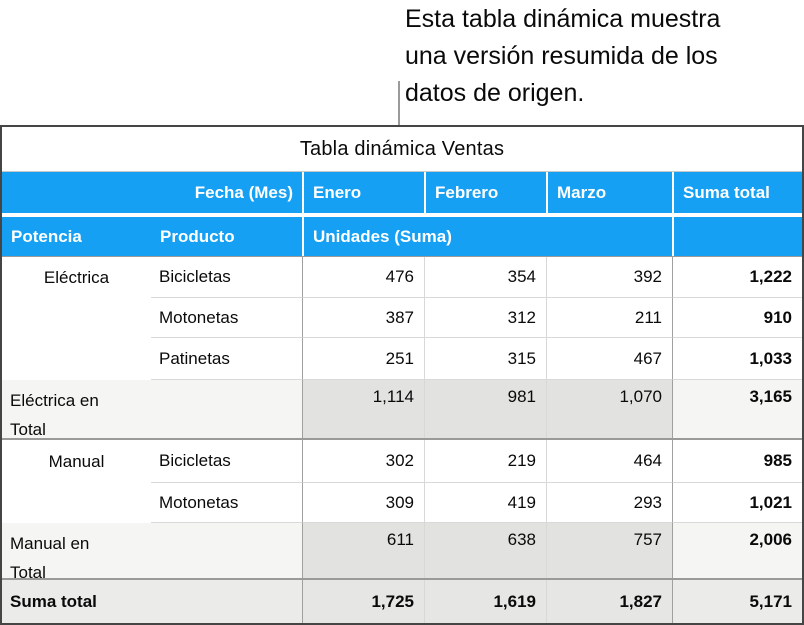  Describe the element at coordinates (485, 192) in the screenshot. I see `cell-header-febrero: Febrero` at that location.